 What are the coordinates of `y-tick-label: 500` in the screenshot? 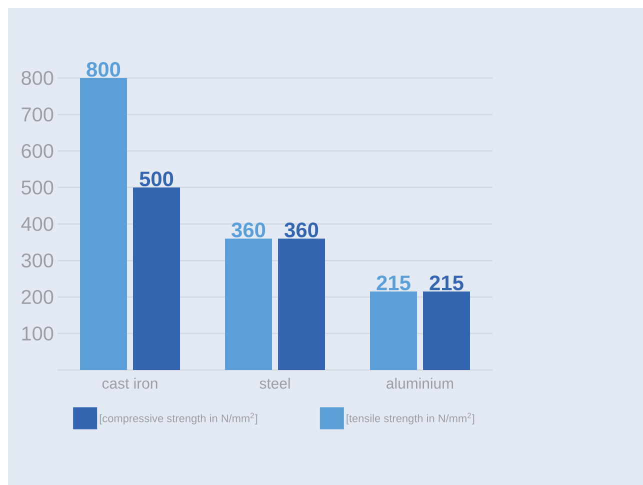 It's located at (38, 187).